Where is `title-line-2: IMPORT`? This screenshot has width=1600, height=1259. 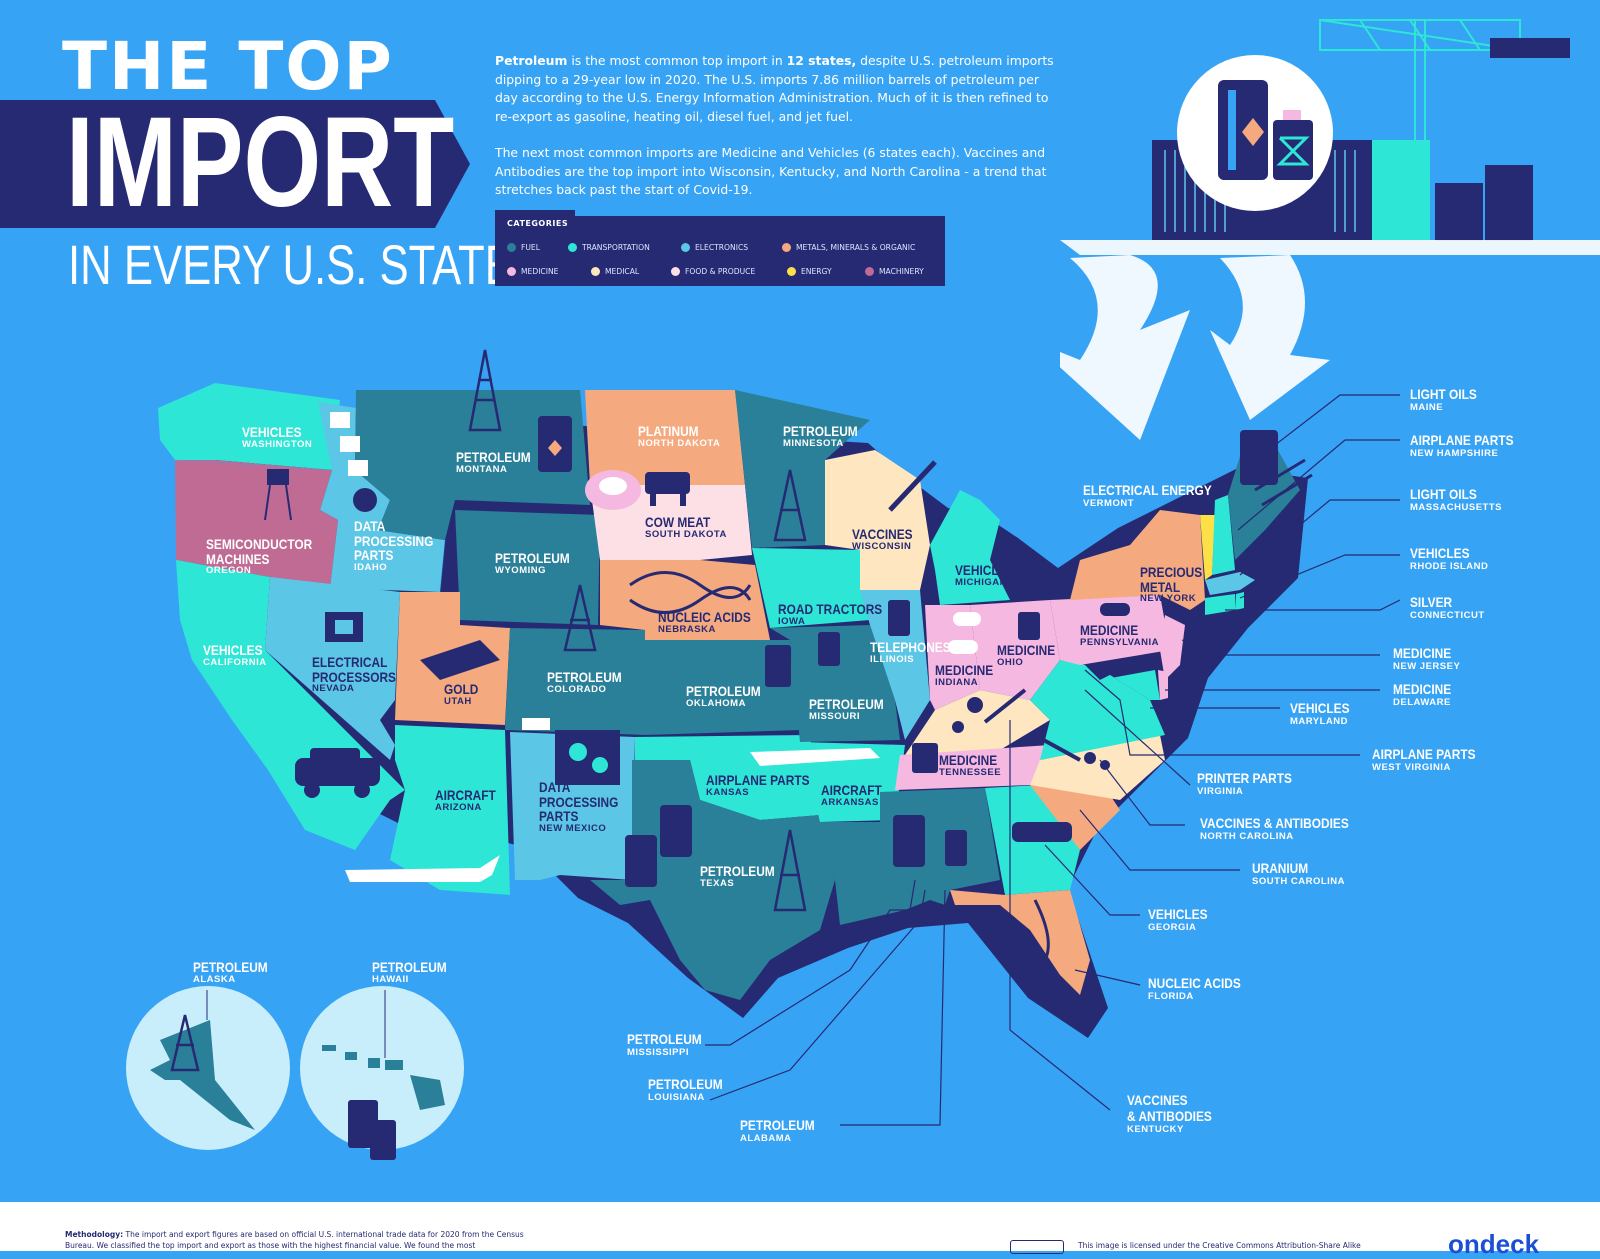 title-line-2: IMPORT is located at coordinates (260, 162).